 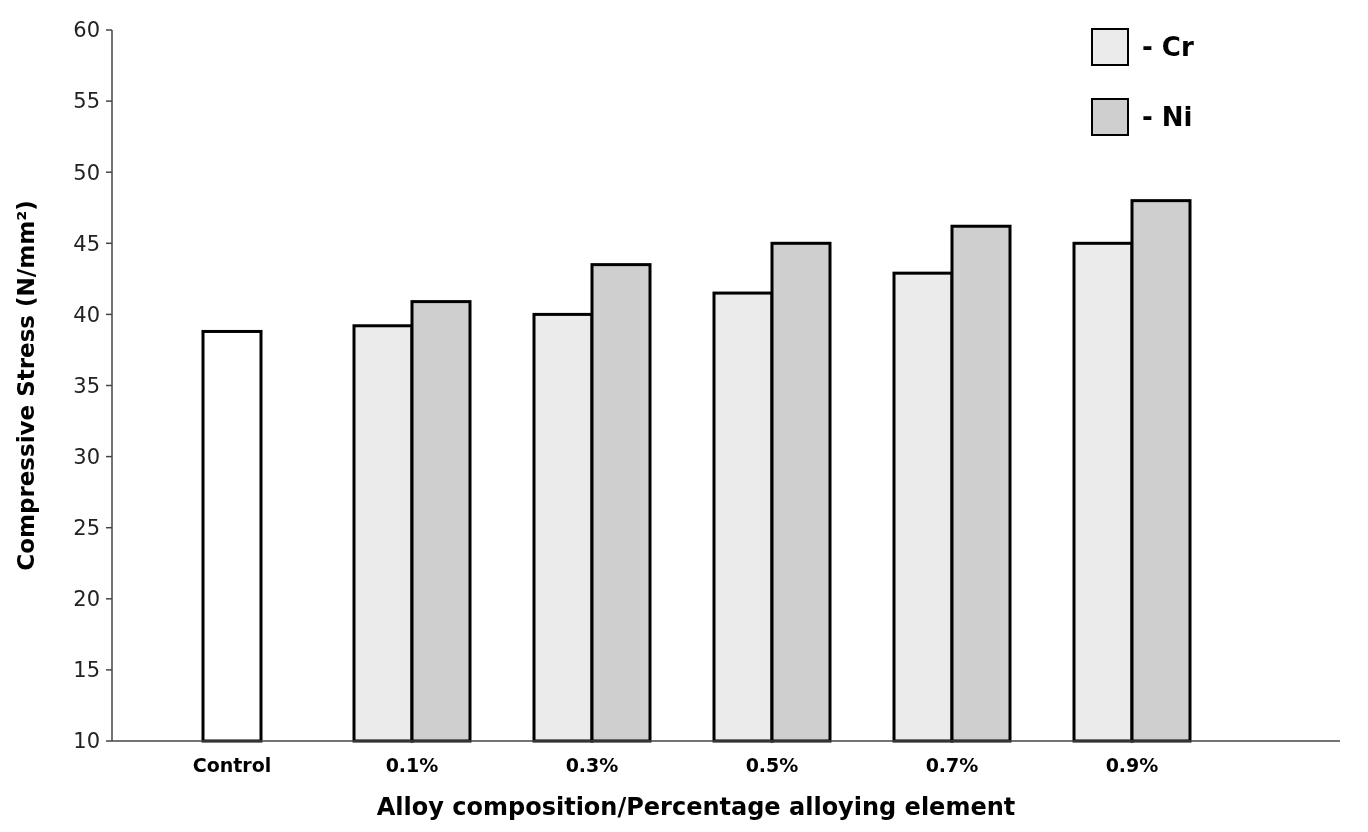 I want to click on y-tick-label: 35, so click(x=86, y=385).